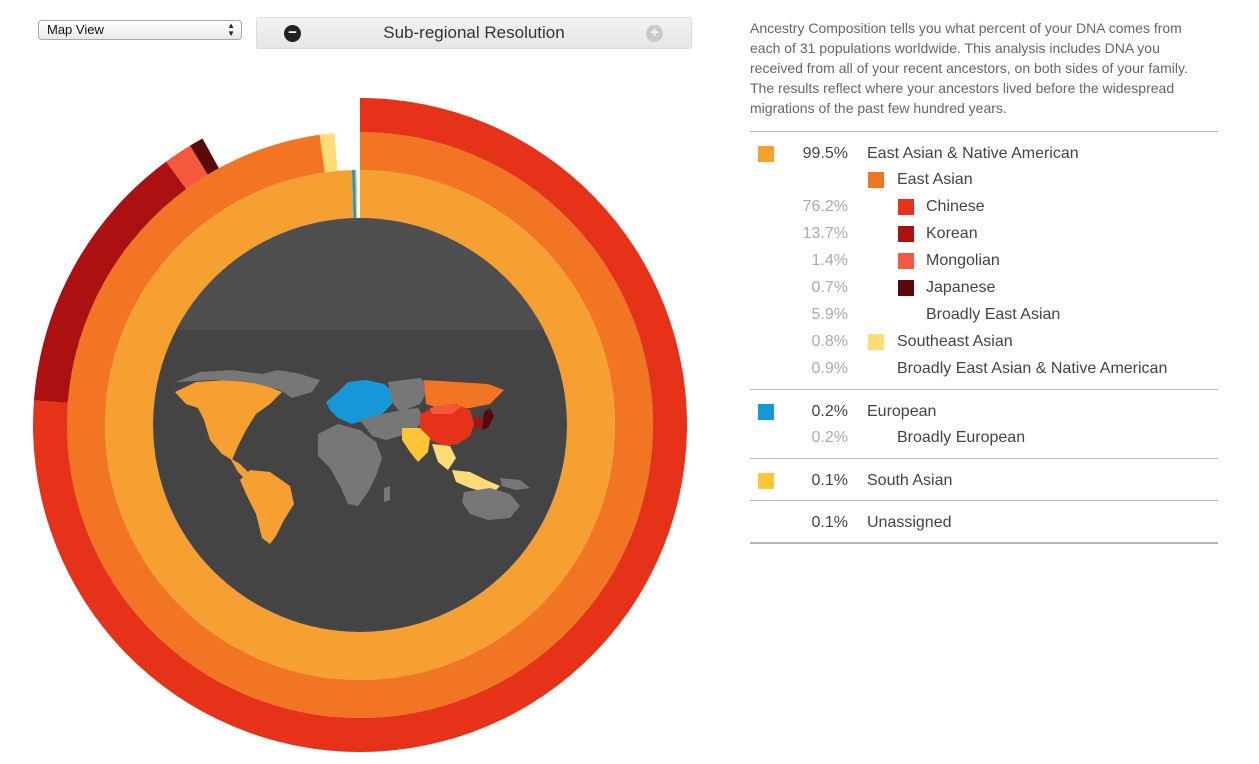  Describe the element at coordinates (228, 420) in the screenshot. I see `map-north-america` at that location.